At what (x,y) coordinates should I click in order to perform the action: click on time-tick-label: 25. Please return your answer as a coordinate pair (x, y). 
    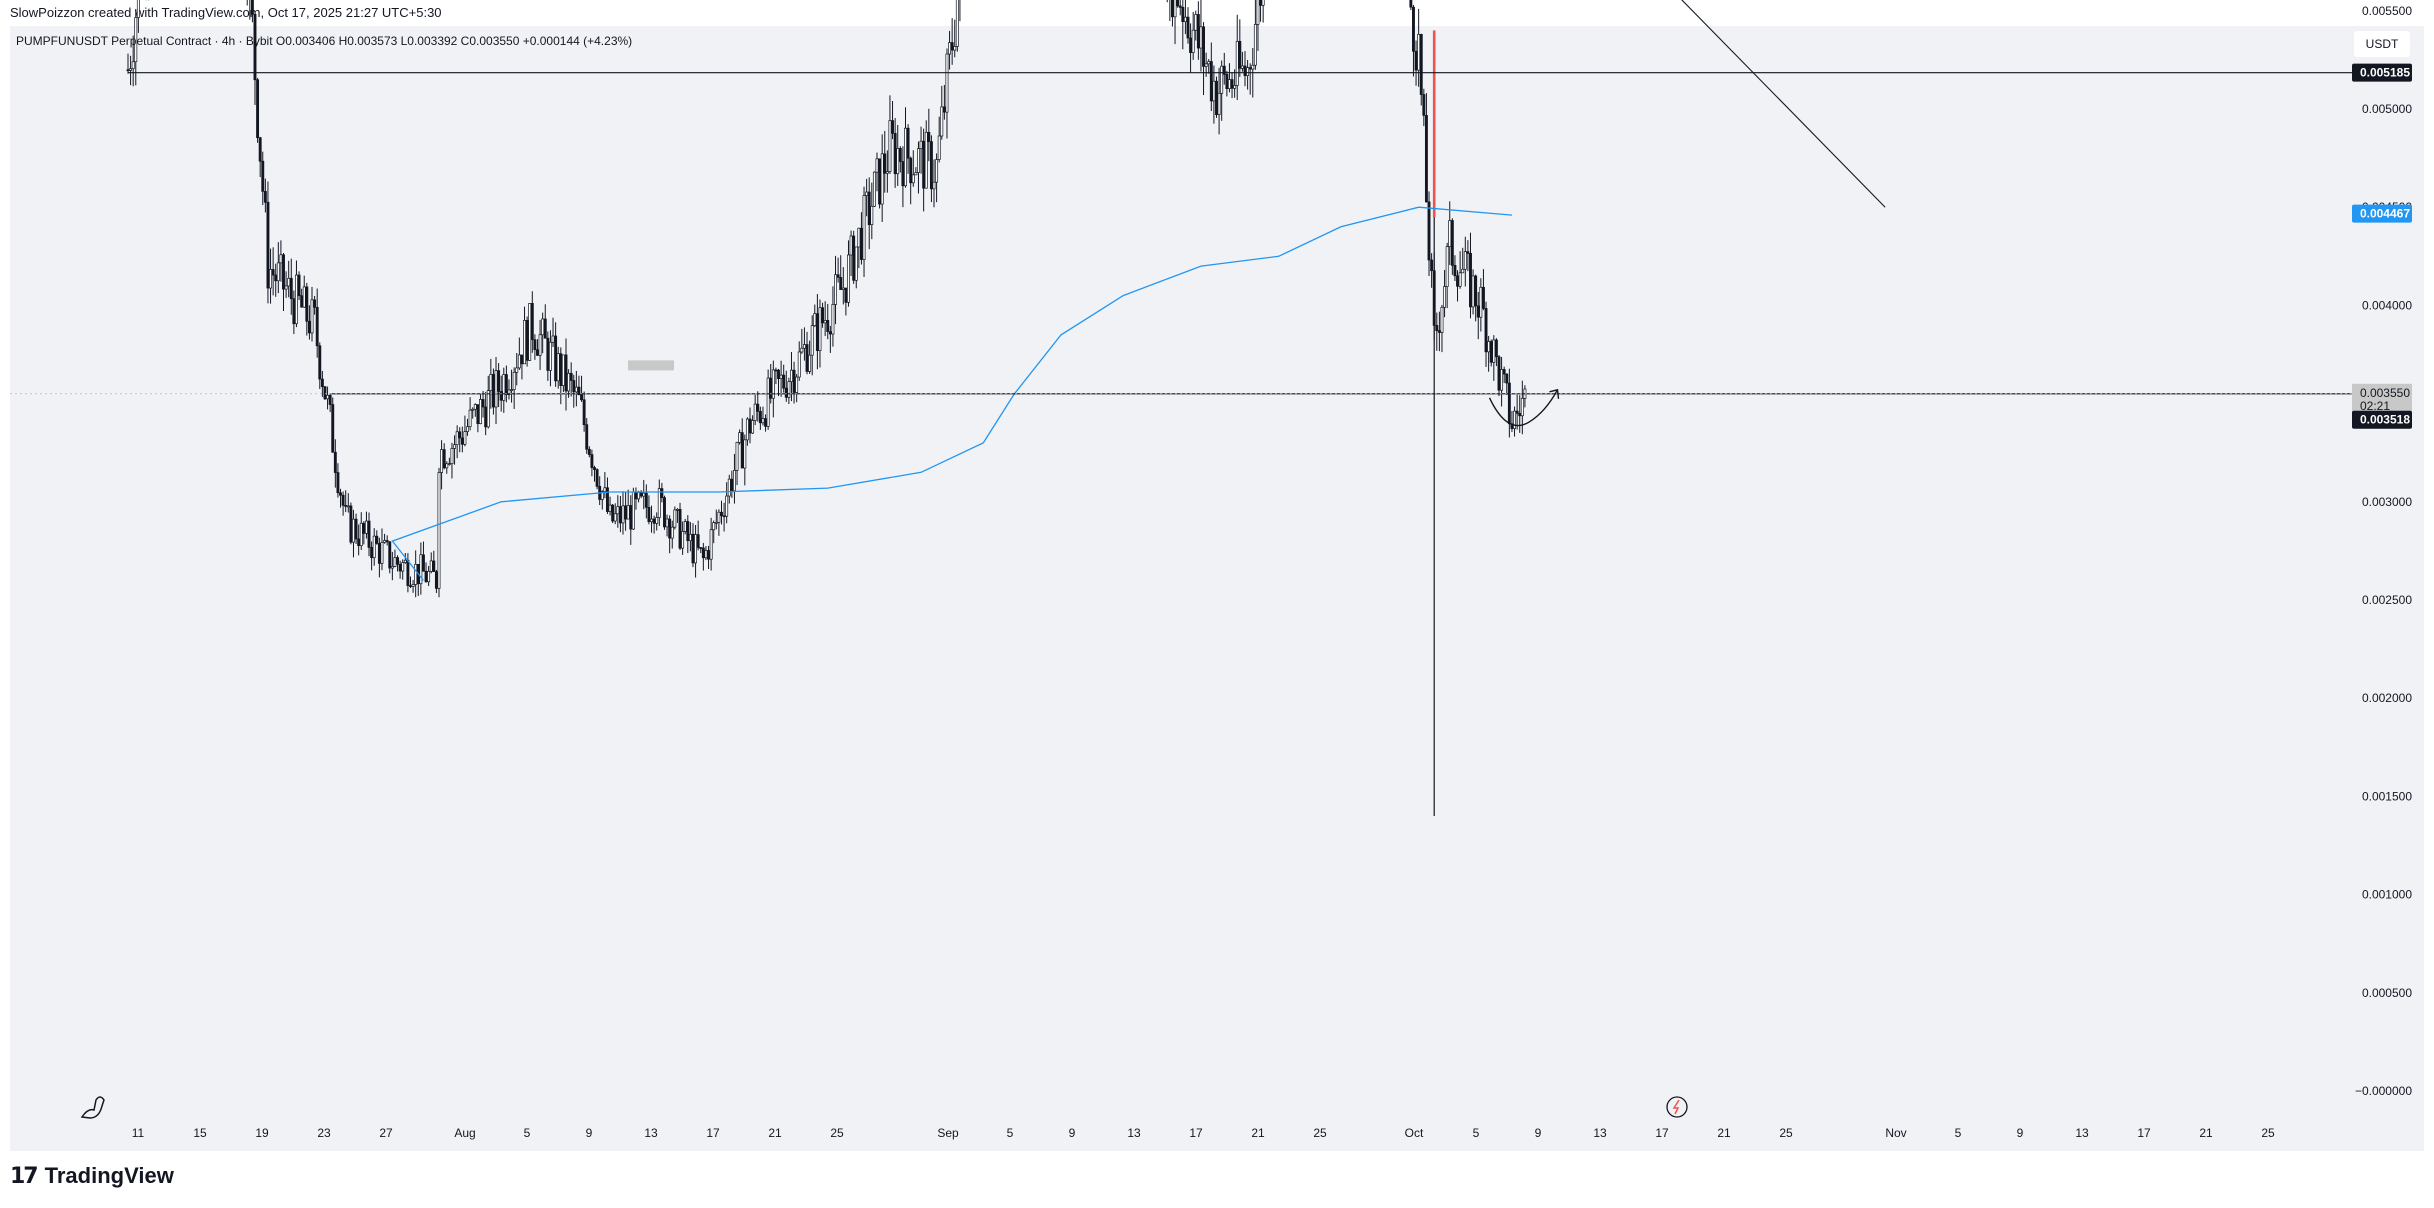
    Looking at the image, I should click on (837, 1133).